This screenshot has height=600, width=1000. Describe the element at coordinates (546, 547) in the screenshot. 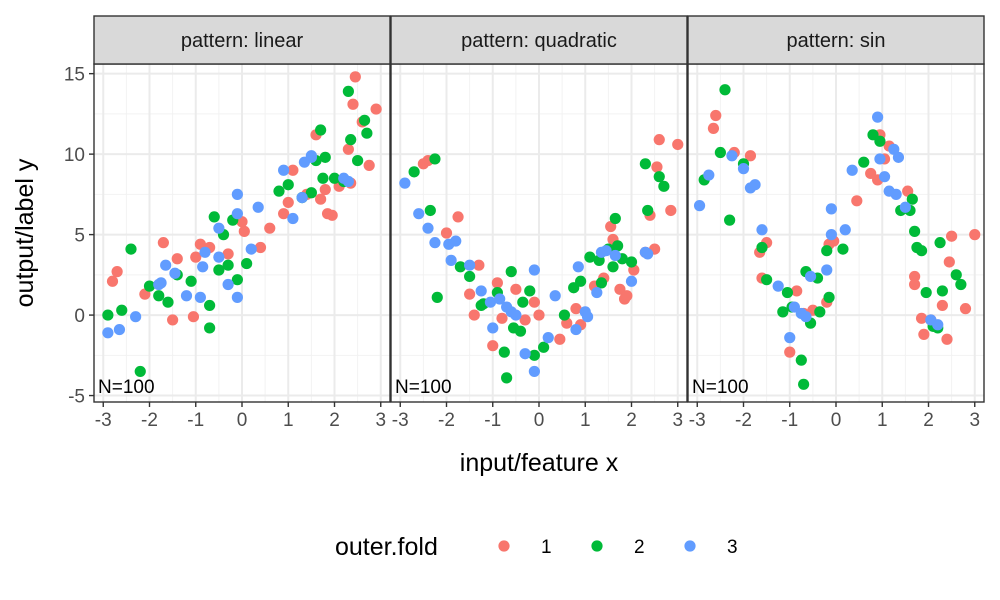

I see `legend-label-fold-1: 1` at that location.